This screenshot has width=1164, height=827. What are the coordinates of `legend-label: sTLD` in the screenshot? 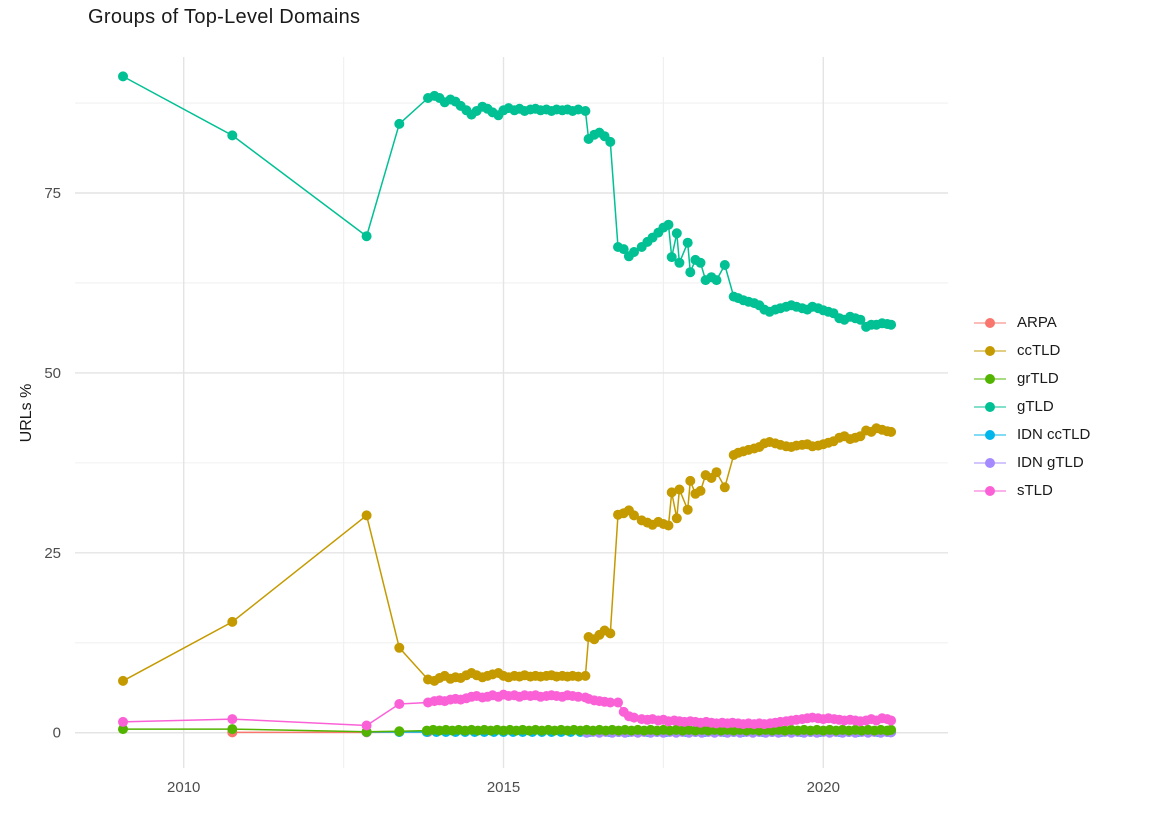 It's located at (1035, 490).